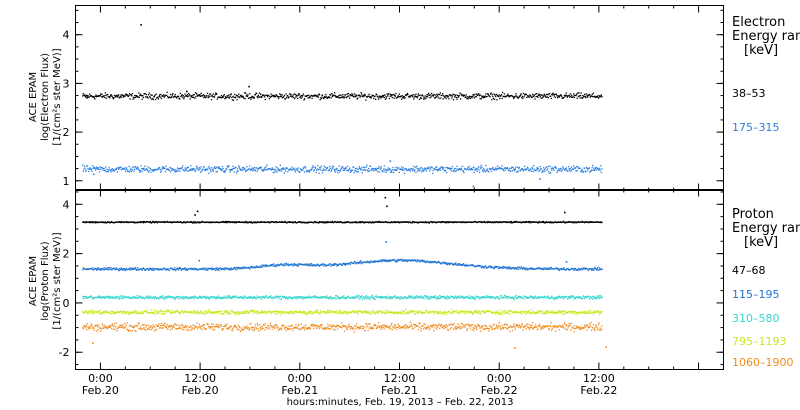 This screenshot has height=410, width=800. I want to click on proton-legend-item: 115–195, so click(756, 294).